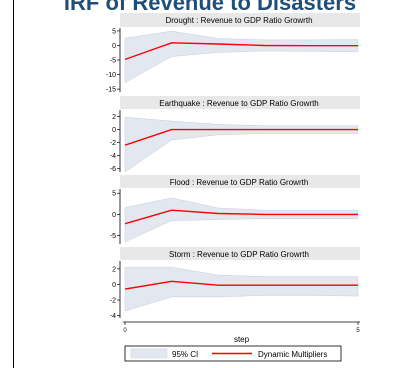 The height and width of the screenshot is (368, 420). I want to click on legend-ci-swatch, so click(149, 353).